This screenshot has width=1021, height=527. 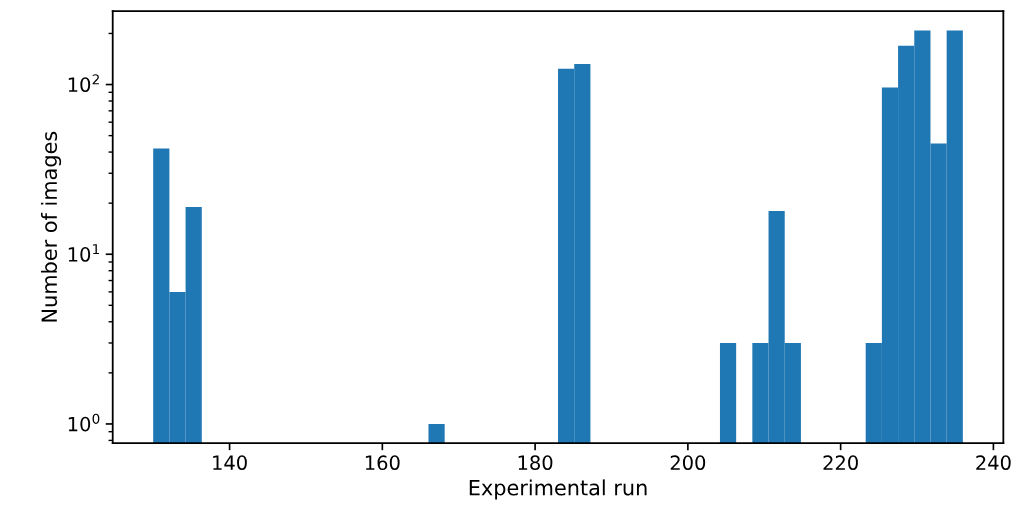 What do you see at coordinates (993, 463) in the screenshot?
I see `x-tick-label: 240` at bounding box center [993, 463].